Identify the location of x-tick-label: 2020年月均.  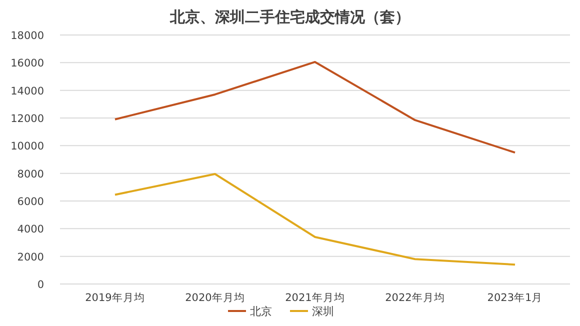
(215, 298).